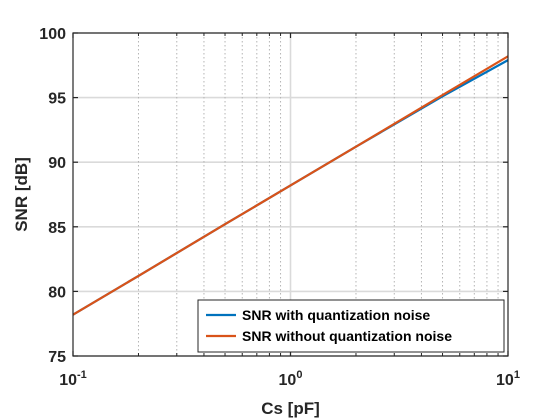 Image resolution: width=560 pixels, height=420 pixels. I want to click on x-axis-label: Cs [pF], so click(290, 408).